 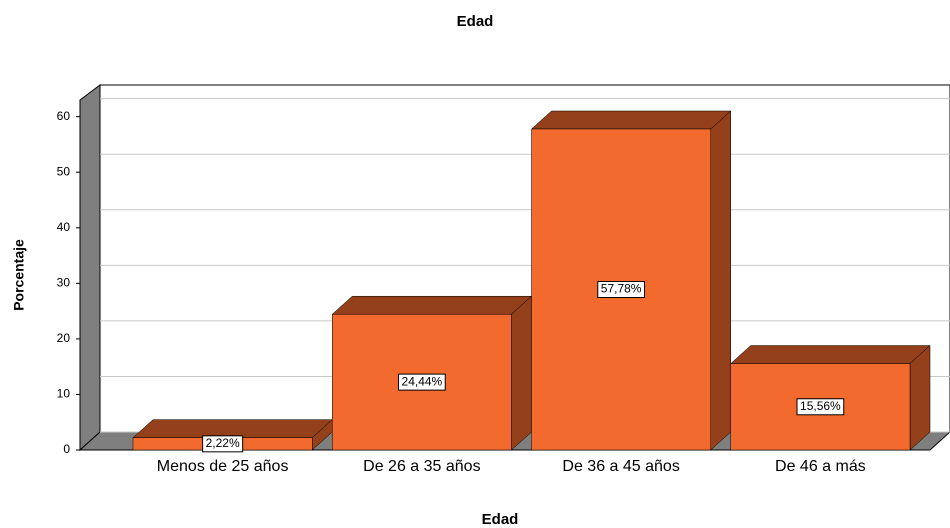 I want to click on x-tick-label: De 36 a 45 años, so click(x=620, y=466).